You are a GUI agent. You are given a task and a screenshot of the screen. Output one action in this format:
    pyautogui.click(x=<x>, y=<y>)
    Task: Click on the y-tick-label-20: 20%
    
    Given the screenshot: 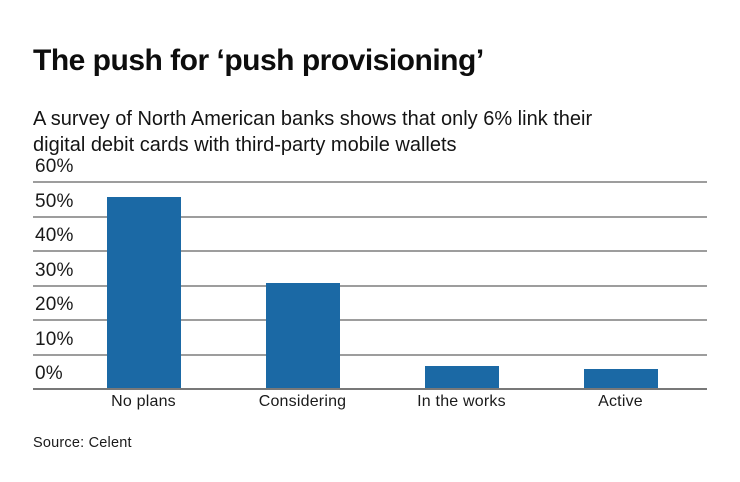 What is the action you would take?
    pyautogui.click(x=54, y=305)
    